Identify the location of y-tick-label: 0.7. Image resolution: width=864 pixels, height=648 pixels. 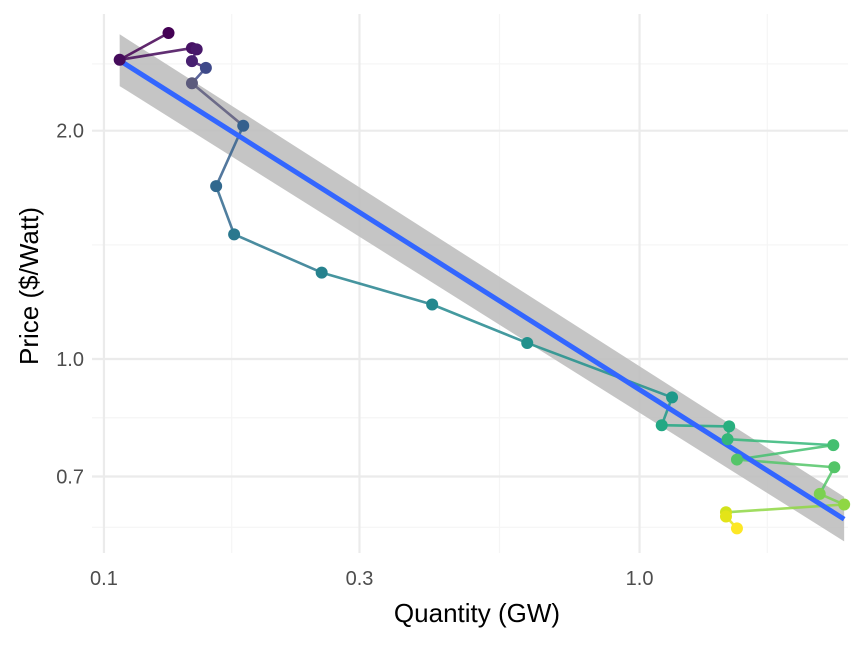
(70, 478).